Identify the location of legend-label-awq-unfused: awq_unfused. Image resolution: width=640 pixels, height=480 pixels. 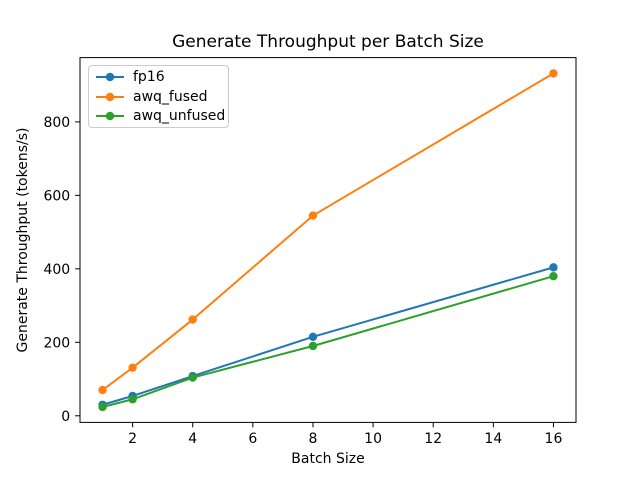
(179, 116).